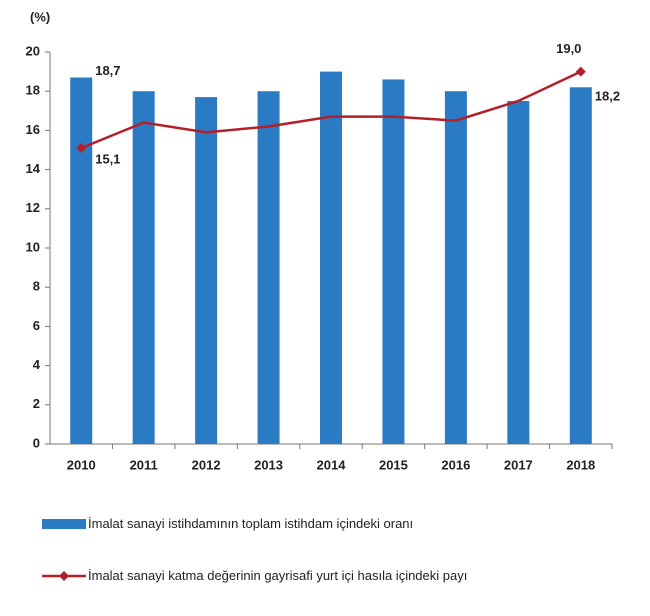 The image size is (650, 616). Describe the element at coordinates (33, 246) in the screenshot. I see `y-tick-label: 10` at that location.